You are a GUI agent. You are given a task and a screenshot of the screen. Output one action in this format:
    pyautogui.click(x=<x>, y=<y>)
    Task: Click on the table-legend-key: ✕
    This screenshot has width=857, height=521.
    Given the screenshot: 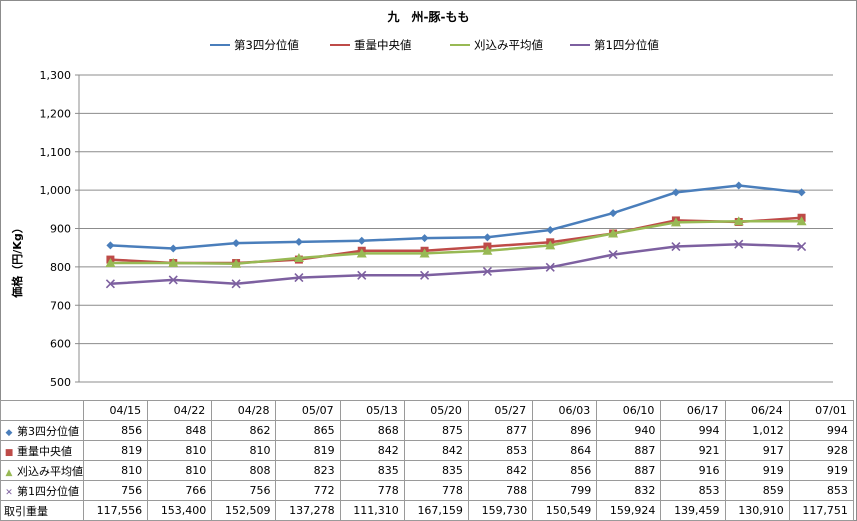 What is the action you would take?
    pyautogui.click(x=9, y=492)
    